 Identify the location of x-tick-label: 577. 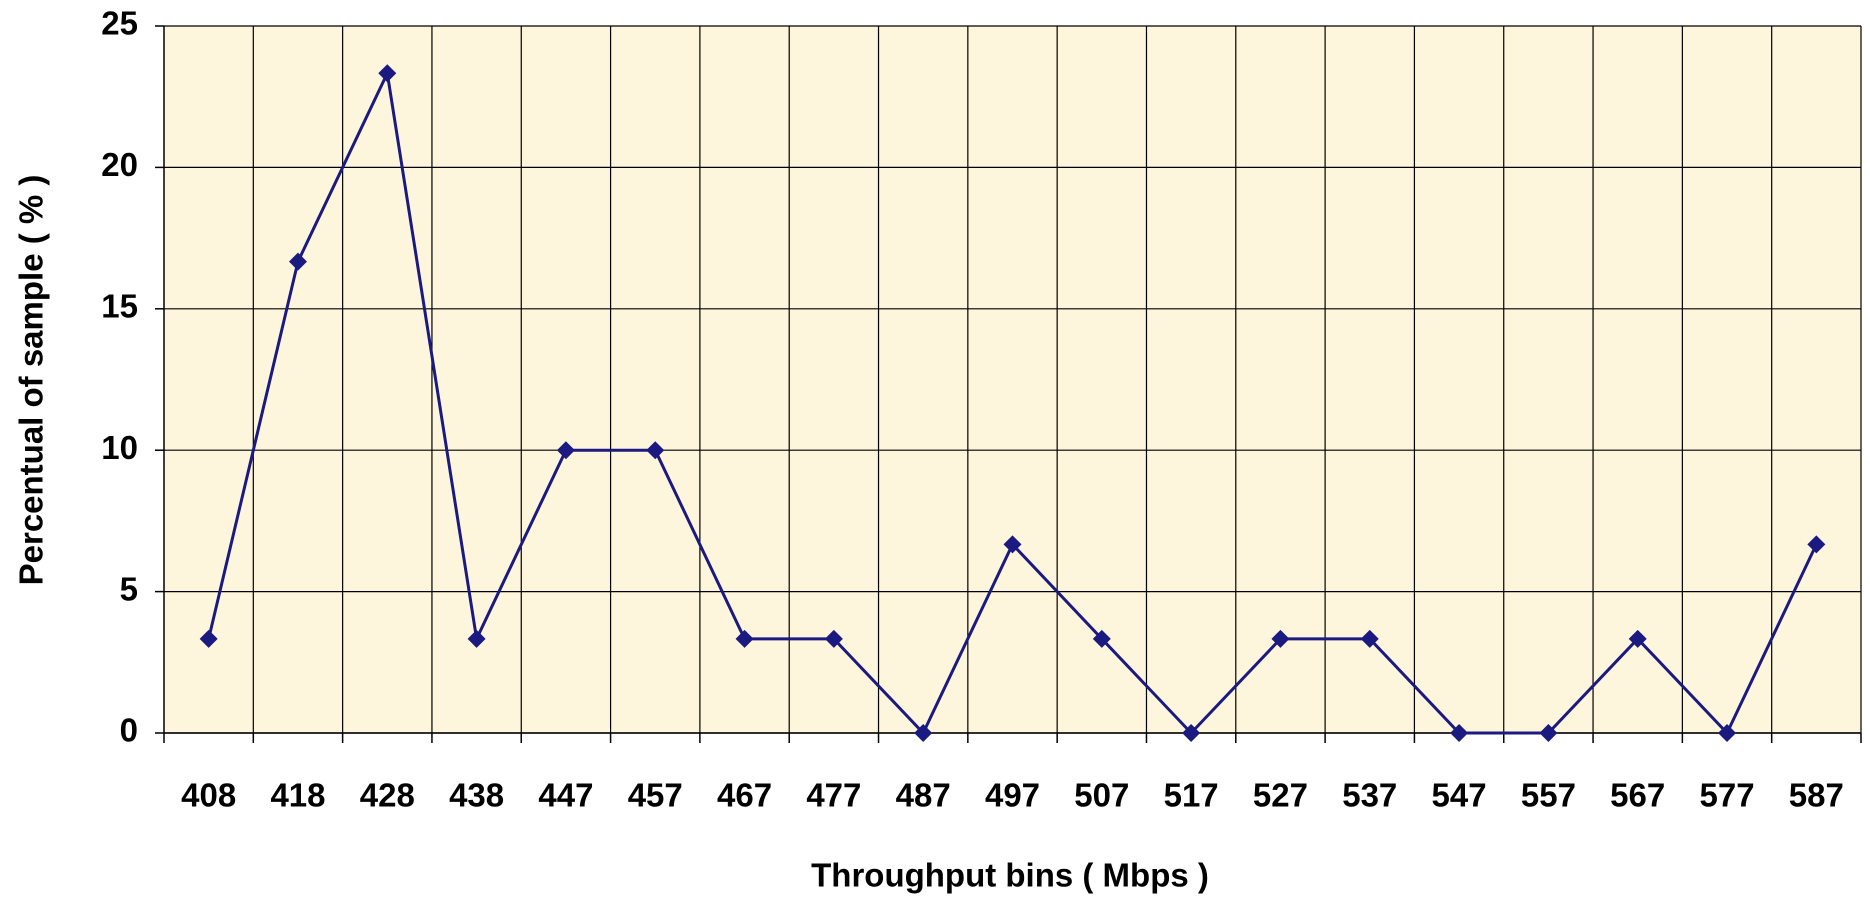
(1726, 795).